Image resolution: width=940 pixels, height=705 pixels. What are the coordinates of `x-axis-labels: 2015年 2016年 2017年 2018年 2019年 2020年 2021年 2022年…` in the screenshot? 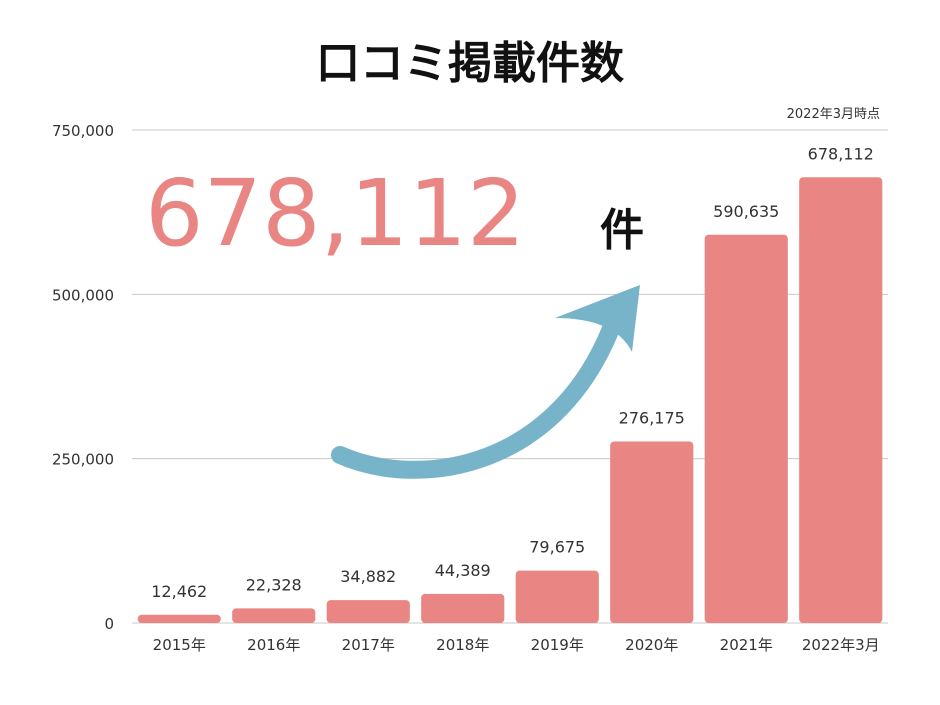 It's located at (516, 645).